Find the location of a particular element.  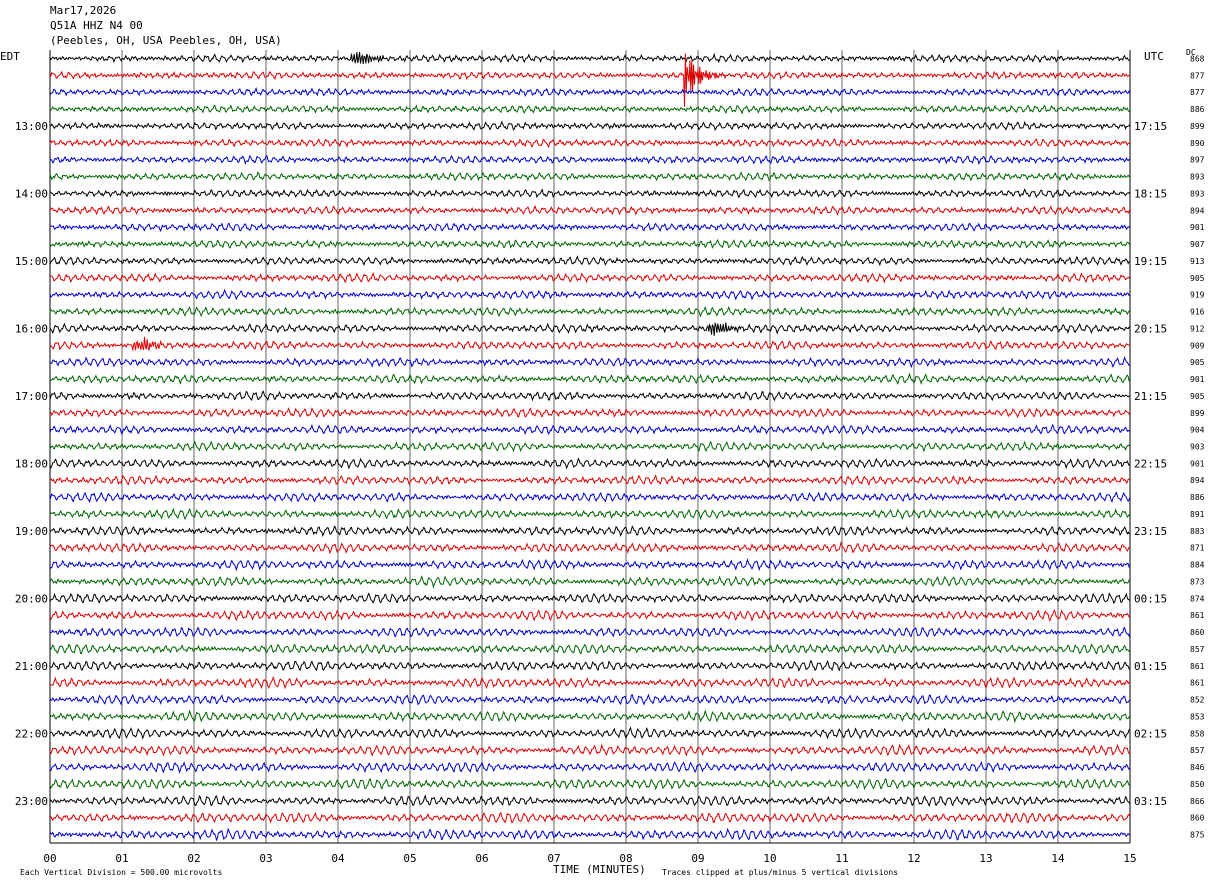

left-hour-label: 21:00 is located at coordinates (31, 666).